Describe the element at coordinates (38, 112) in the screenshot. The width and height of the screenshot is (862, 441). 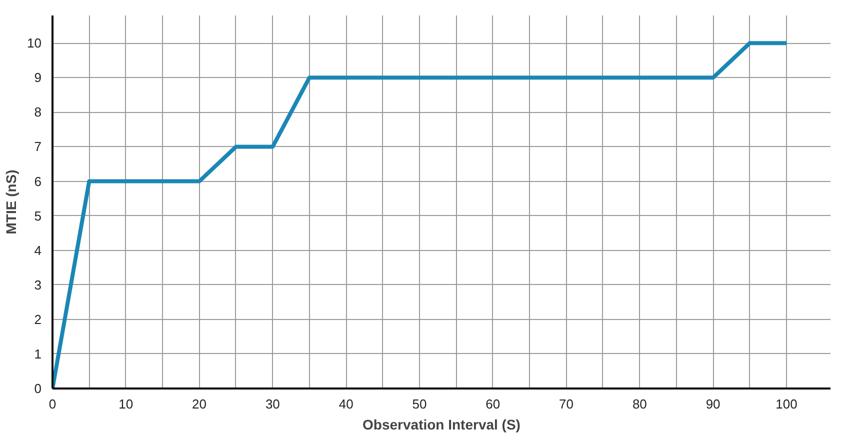
I see `y-tick-label: 8` at that location.